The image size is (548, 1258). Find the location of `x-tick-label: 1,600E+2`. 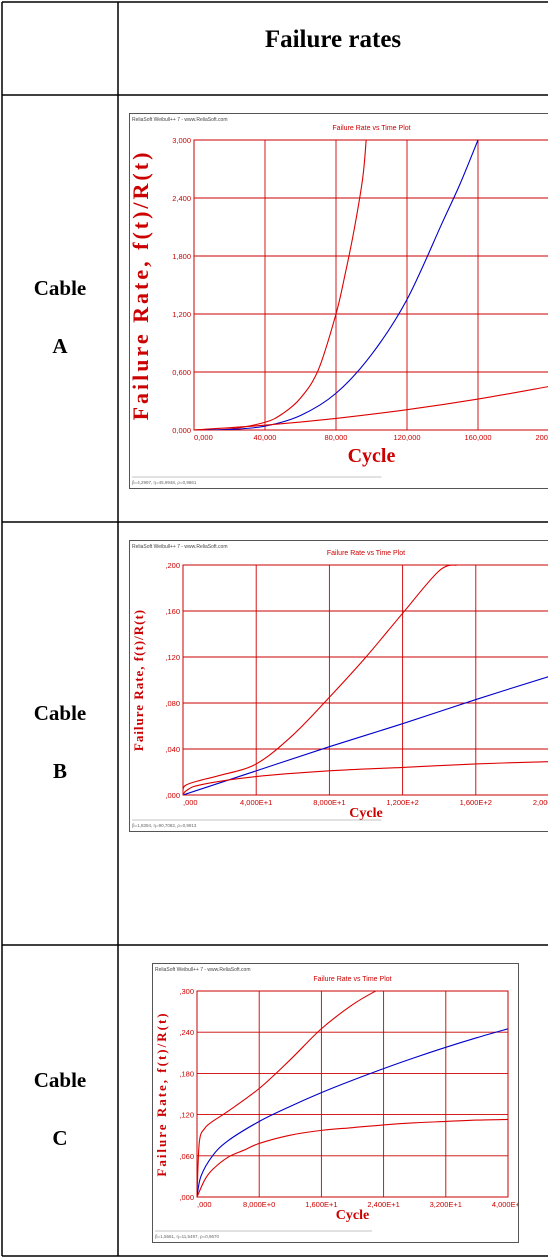

x-tick-label: 1,600E+2 is located at coordinates (476, 802).